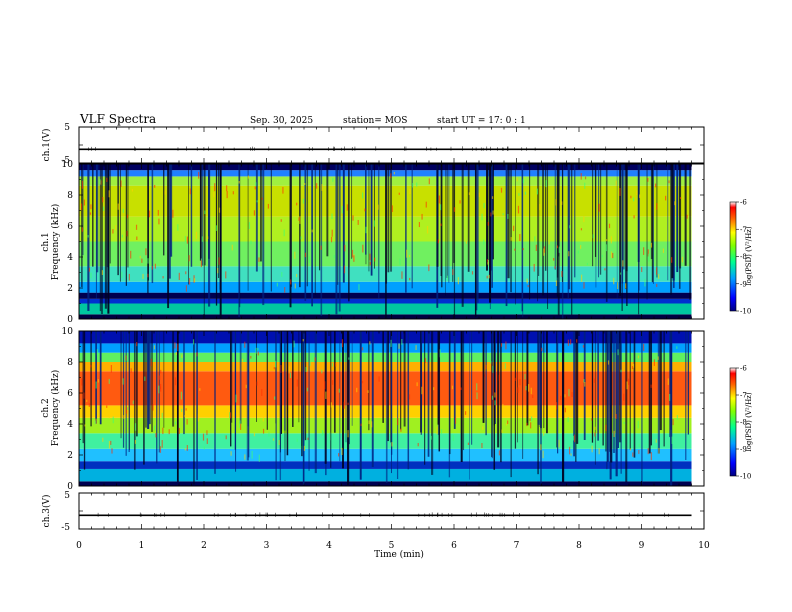  What do you see at coordinates (70, 456) in the screenshot?
I see `y-tick-label: 2` at bounding box center [70, 456].